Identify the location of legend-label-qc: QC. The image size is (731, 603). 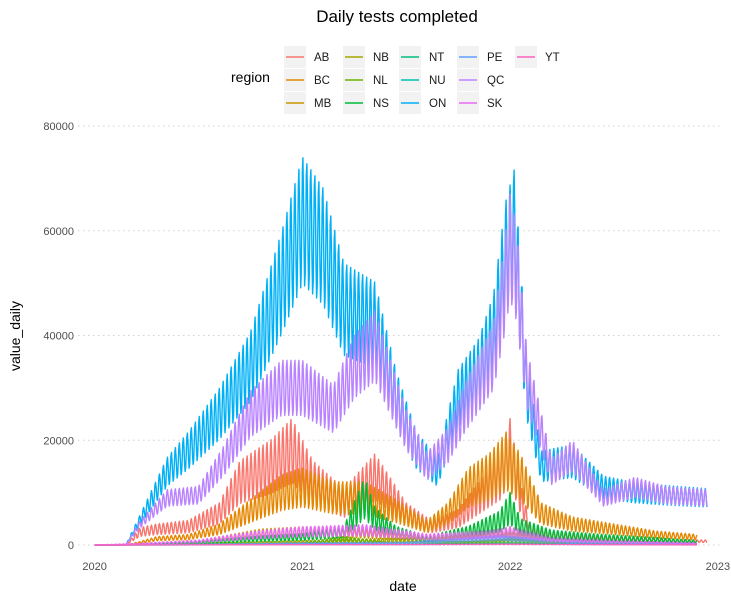
(495, 81).